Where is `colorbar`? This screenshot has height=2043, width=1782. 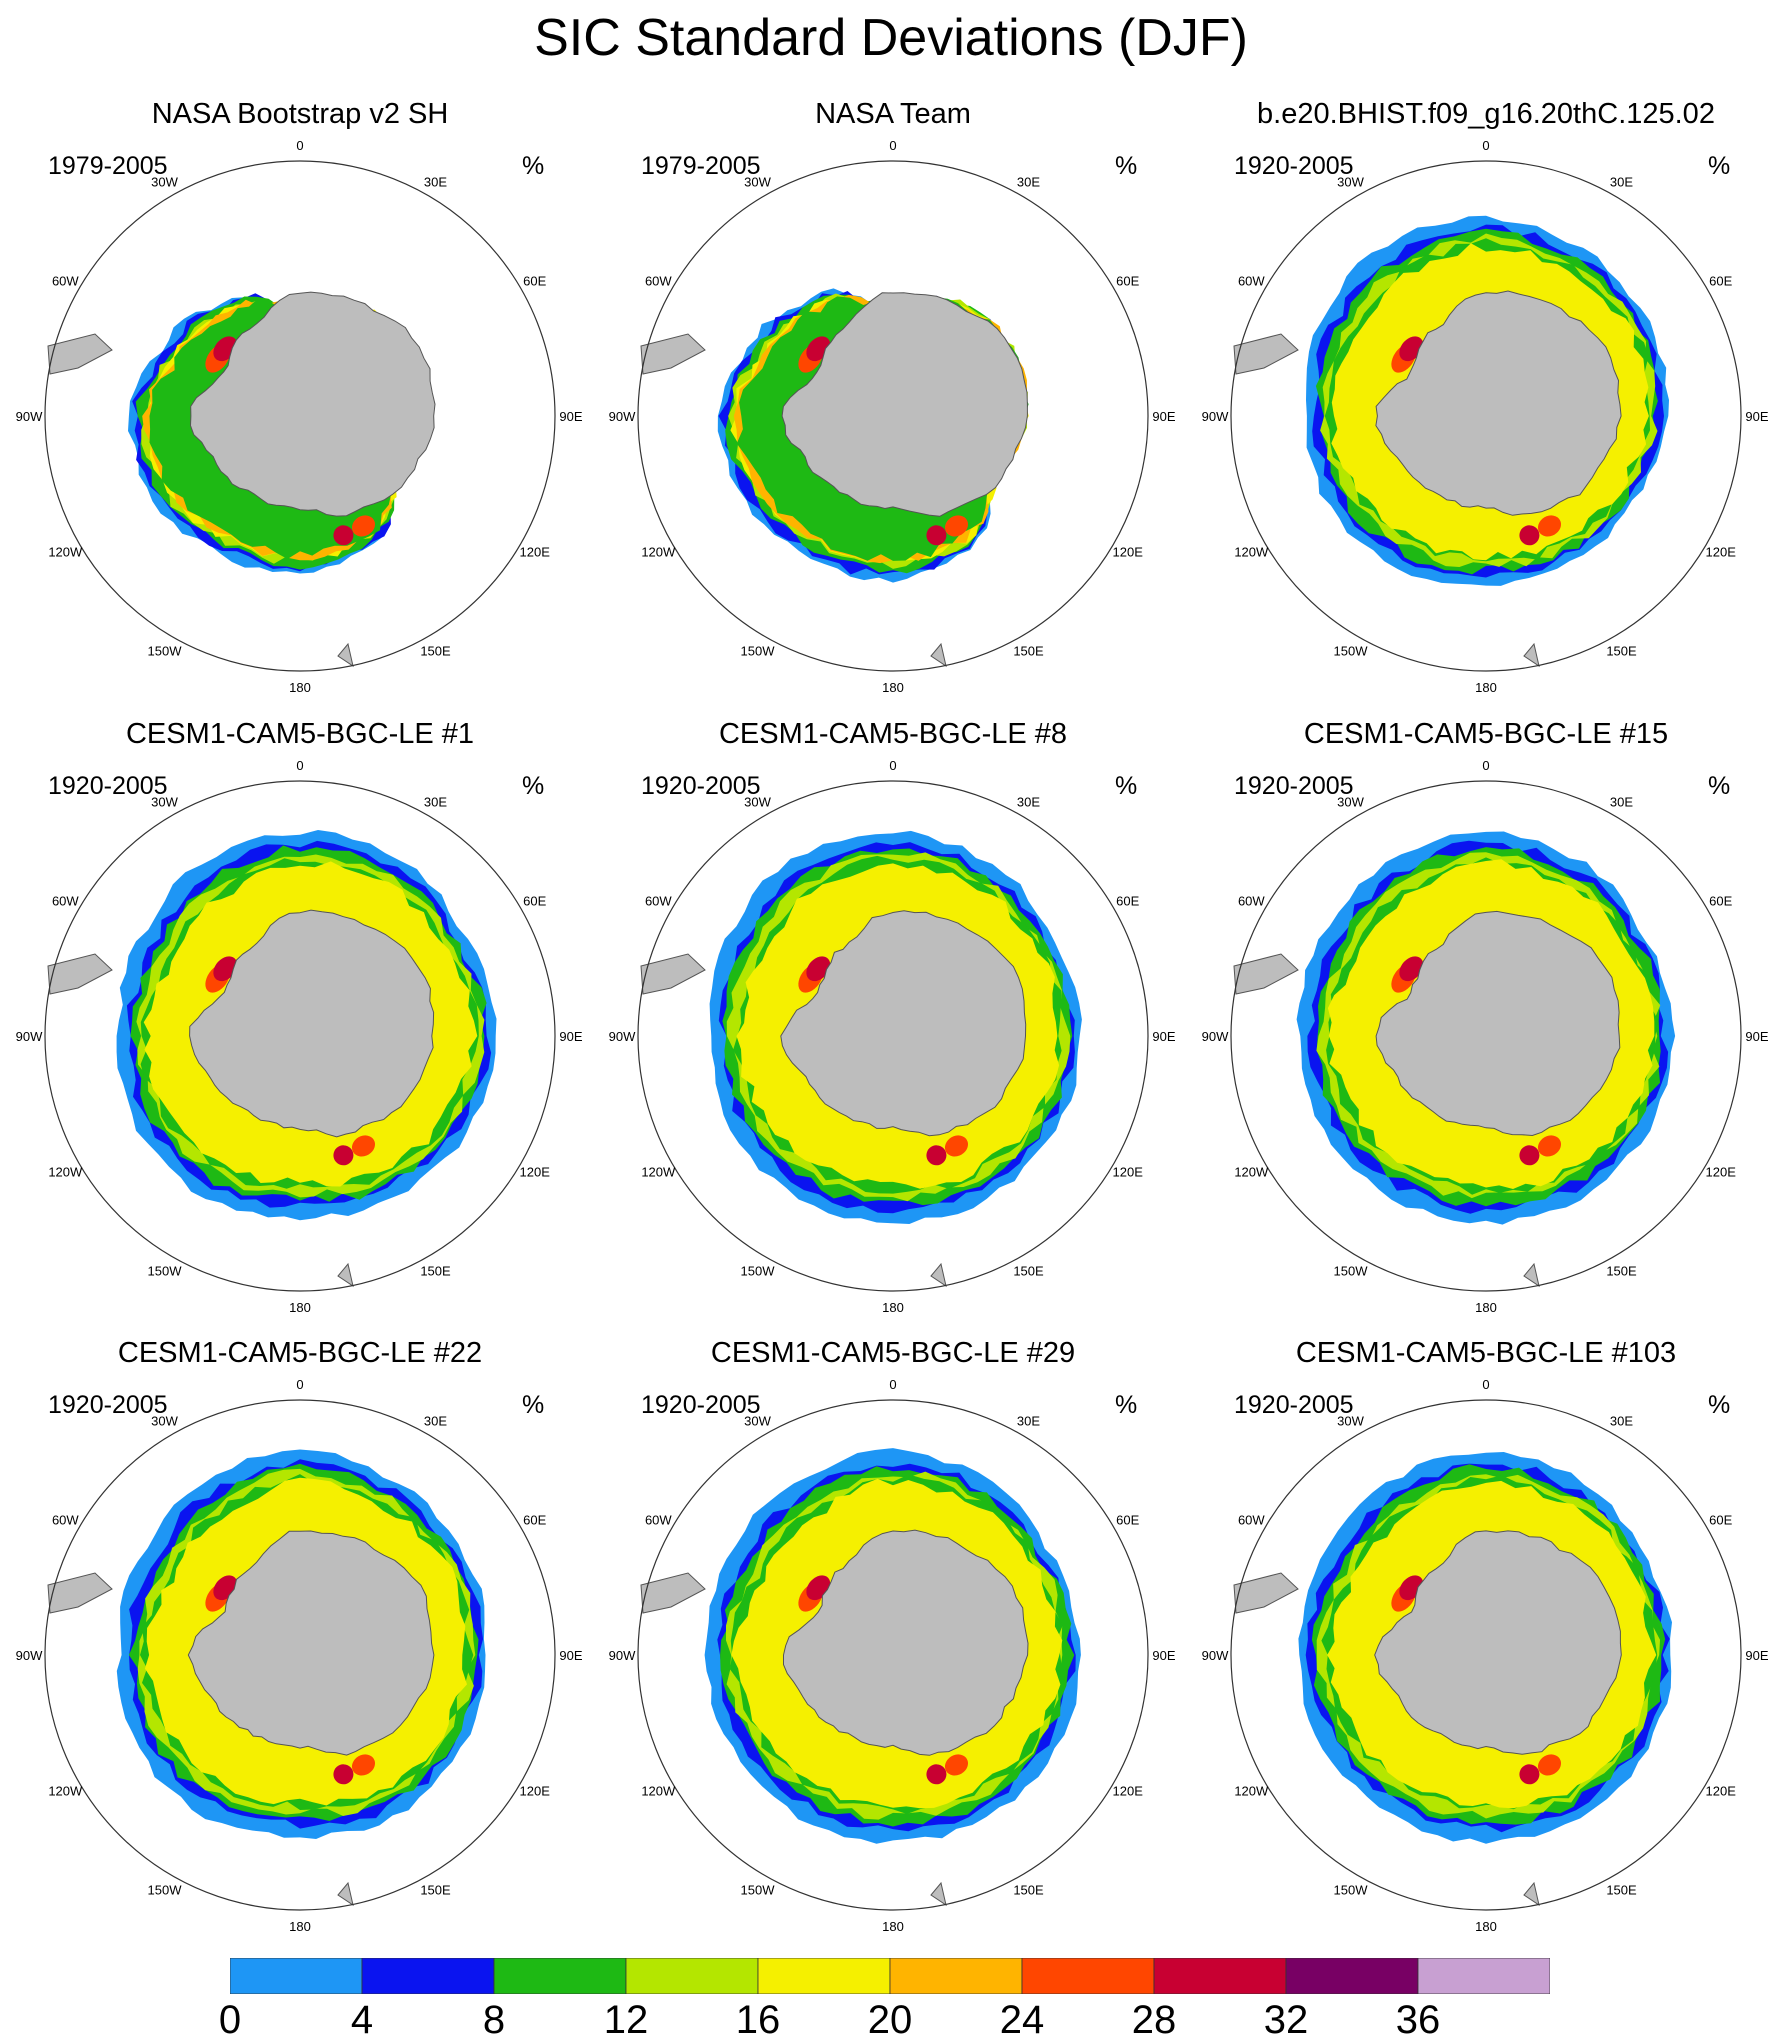 colorbar is located at coordinates (890, 1976).